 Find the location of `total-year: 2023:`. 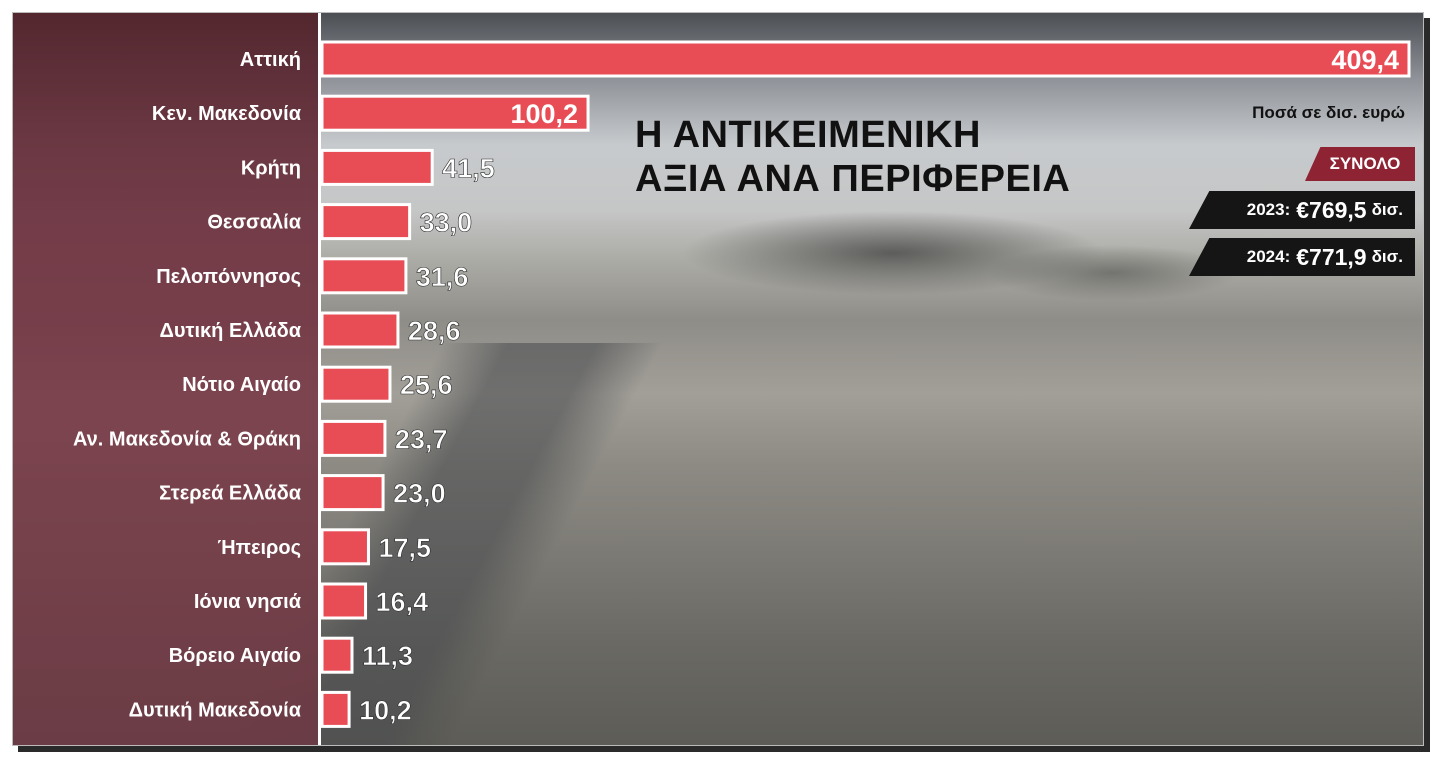

total-year: 2023: is located at coordinates (1268, 209).